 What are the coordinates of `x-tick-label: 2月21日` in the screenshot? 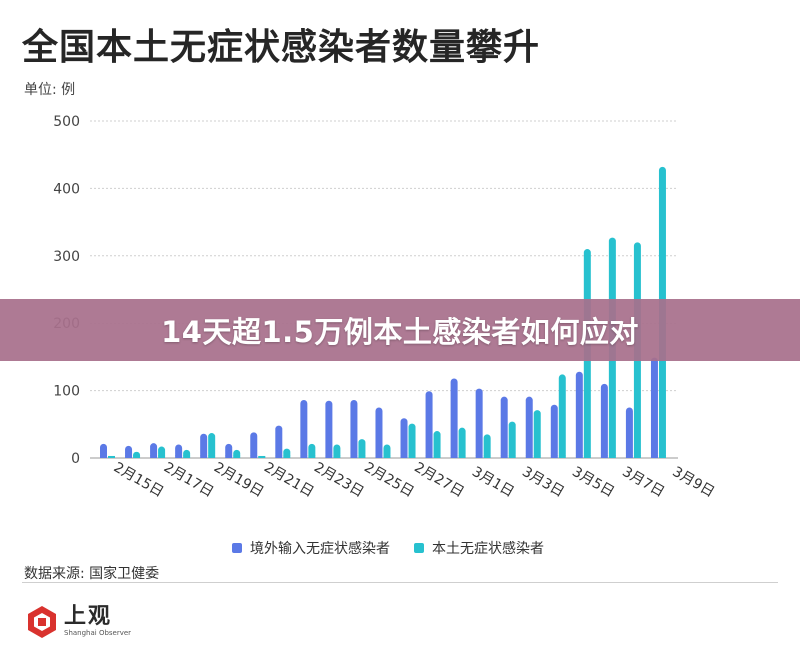 It's located at (288, 479).